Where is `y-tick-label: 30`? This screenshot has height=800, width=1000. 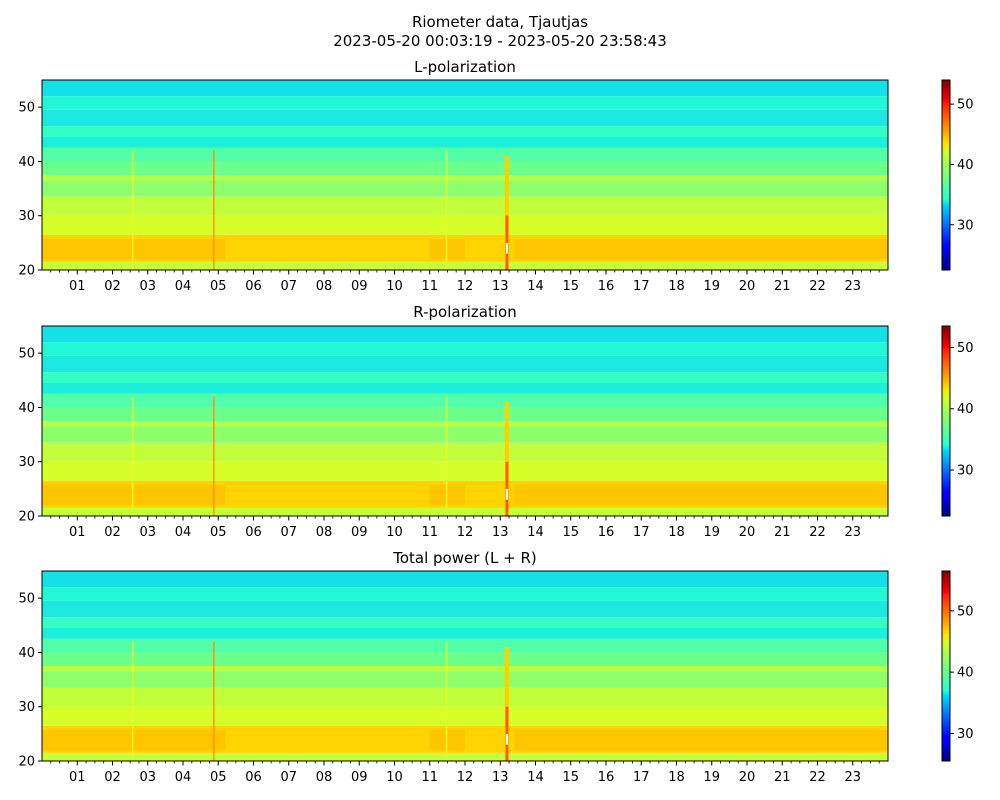 y-tick-label: 30 is located at coordinates (26, 462).